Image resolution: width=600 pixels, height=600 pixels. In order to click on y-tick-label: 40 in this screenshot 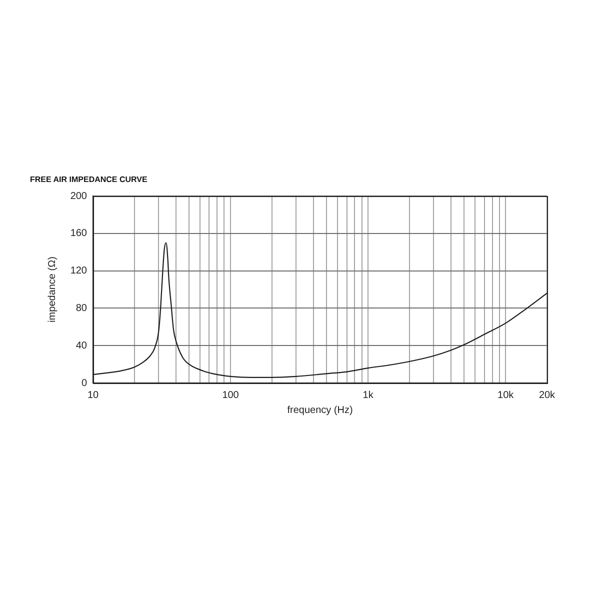, I will do `click(82, 346)`.